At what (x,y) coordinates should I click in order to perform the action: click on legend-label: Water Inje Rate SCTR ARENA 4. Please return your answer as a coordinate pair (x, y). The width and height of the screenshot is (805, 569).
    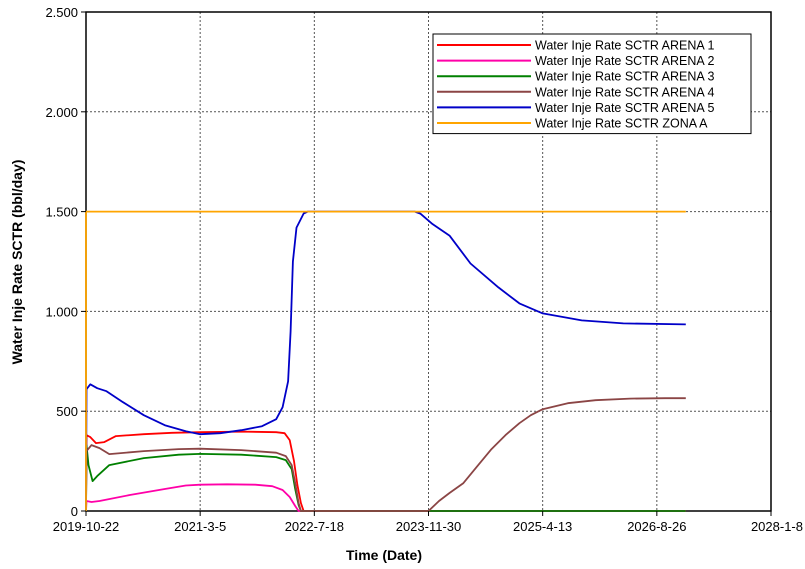
    Looking at the image, I should click on (625, 92).